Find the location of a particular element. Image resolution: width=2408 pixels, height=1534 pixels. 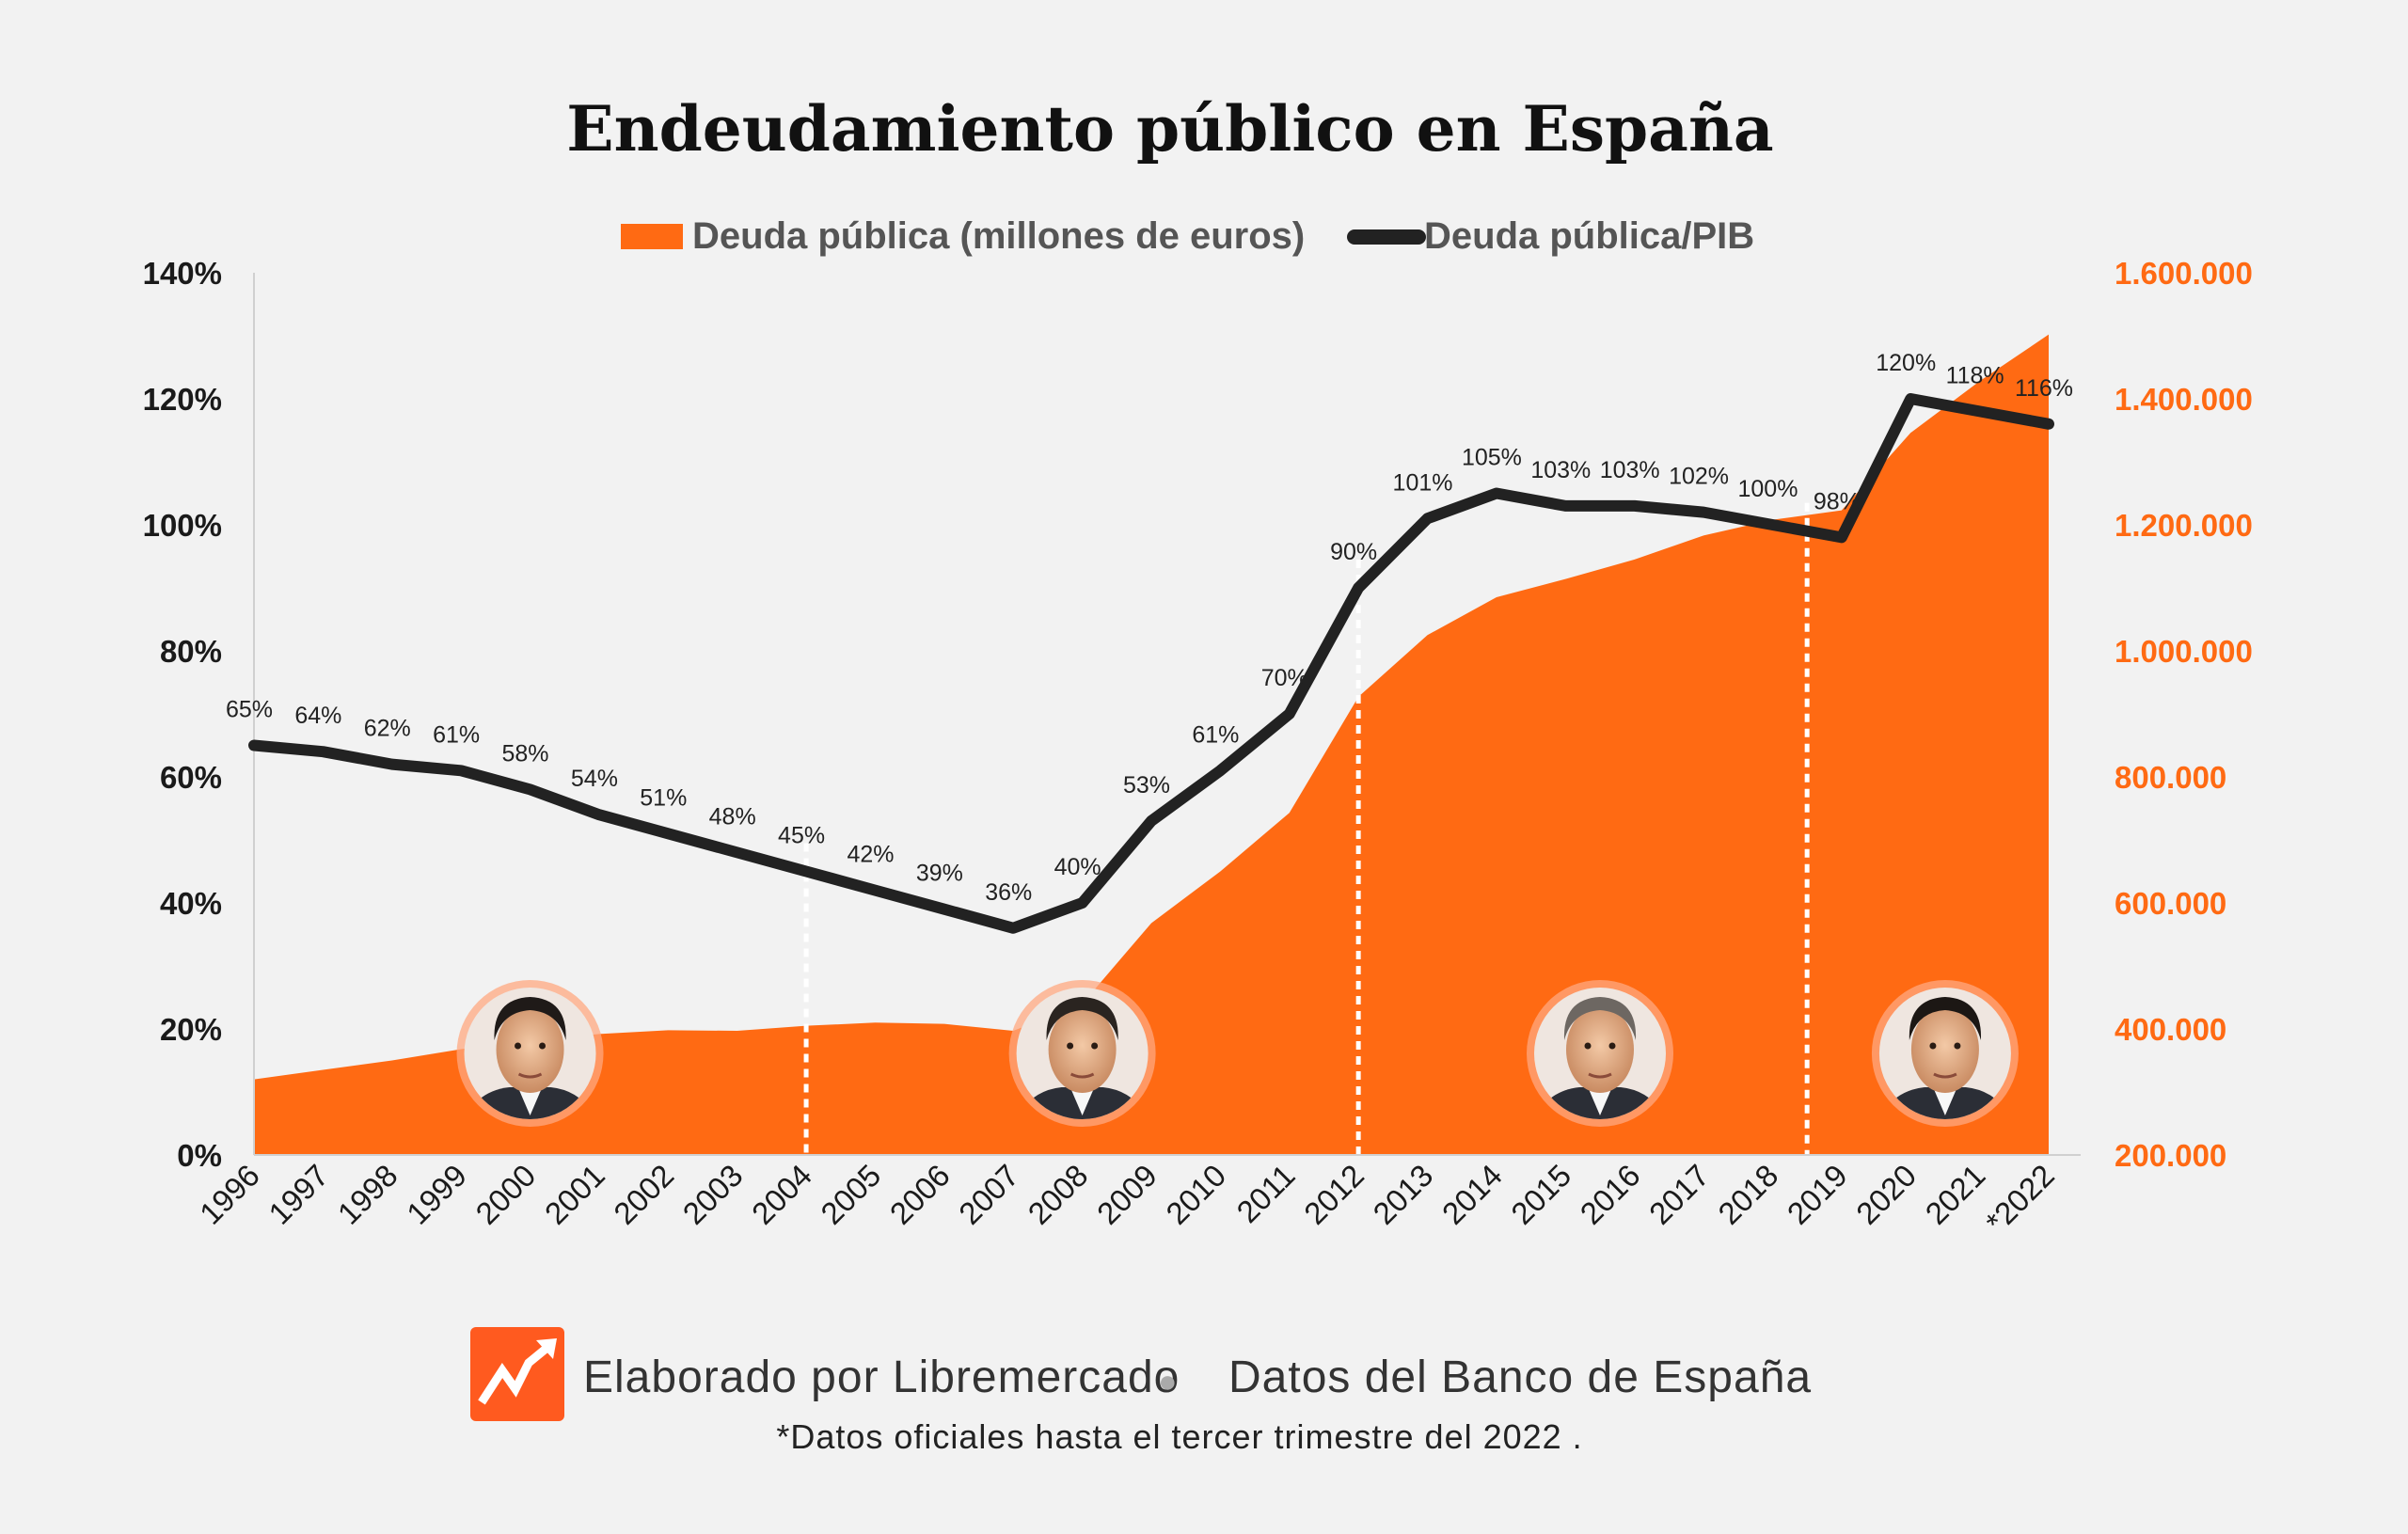

data-label-2014: 105% is located at coordinates (1492, 458).